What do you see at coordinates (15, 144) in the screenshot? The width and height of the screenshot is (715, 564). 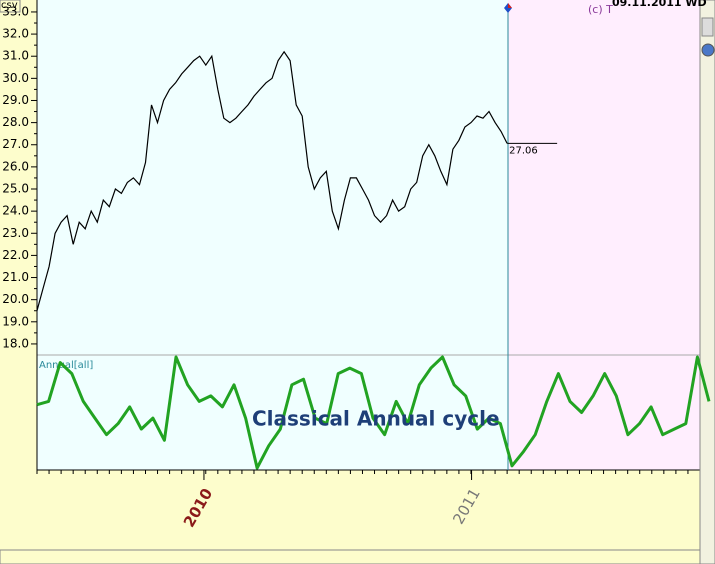 I see `y-tick-label: 27.0` at bounding box center [15, 144].